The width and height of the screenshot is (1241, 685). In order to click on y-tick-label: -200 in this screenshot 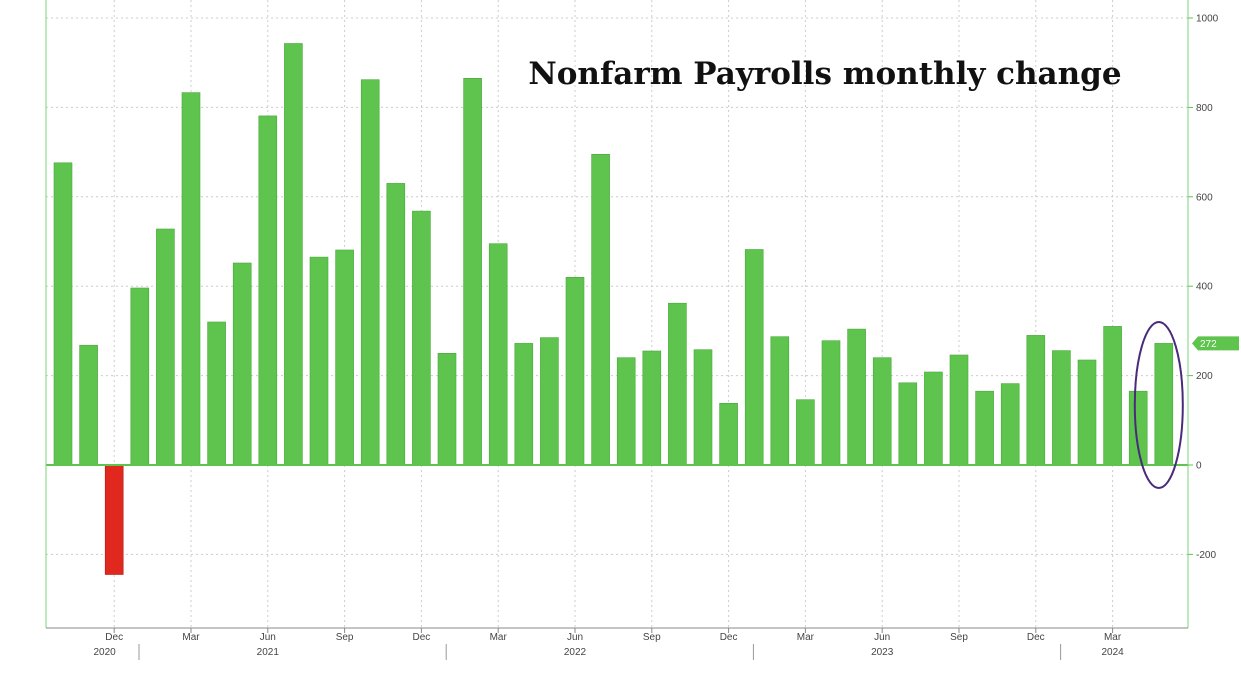, I will do `click(1206, 555)`.